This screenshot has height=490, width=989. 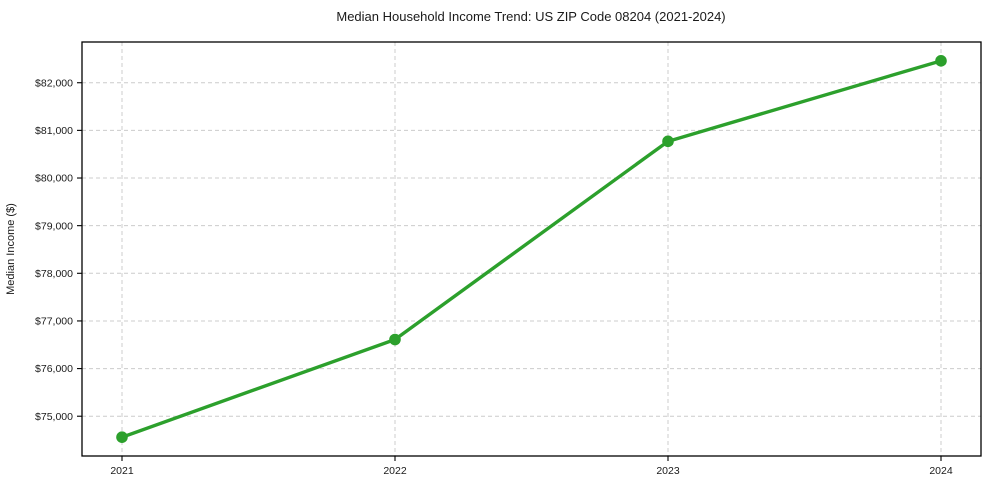 I want to click on y-tick-label: $77,000, so click(x=54, y=322).